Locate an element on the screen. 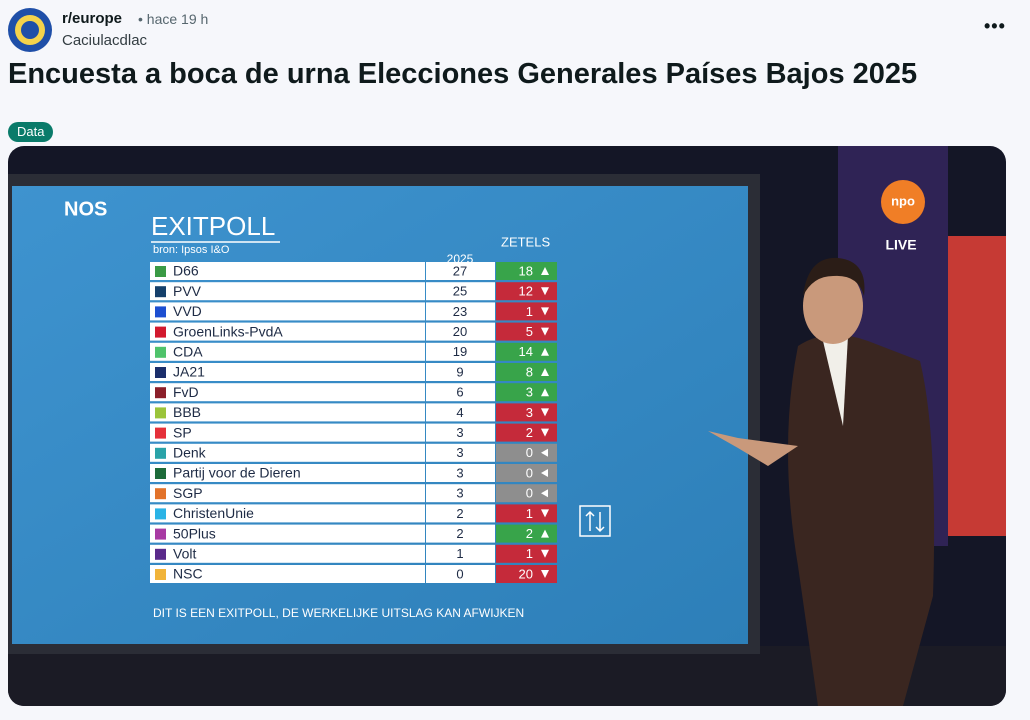 This screenshot has width=1030, height=720. party-name: FvD is located at coordinates (186, 392).